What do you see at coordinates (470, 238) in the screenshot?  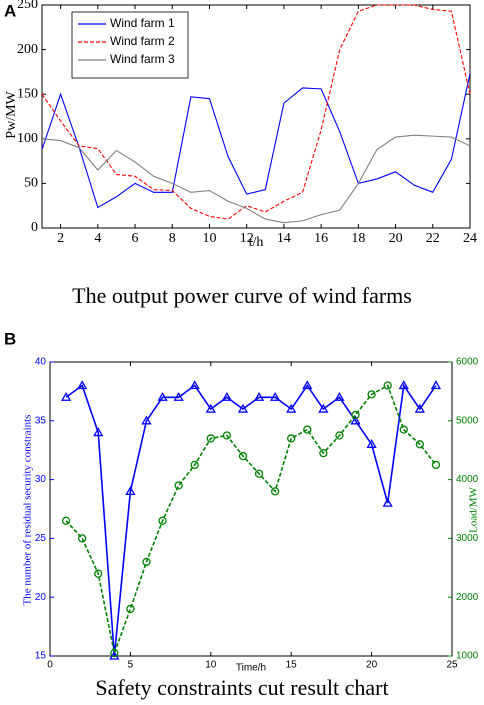 I see `x-tick-label: 24` at bounding box center [470, 238].